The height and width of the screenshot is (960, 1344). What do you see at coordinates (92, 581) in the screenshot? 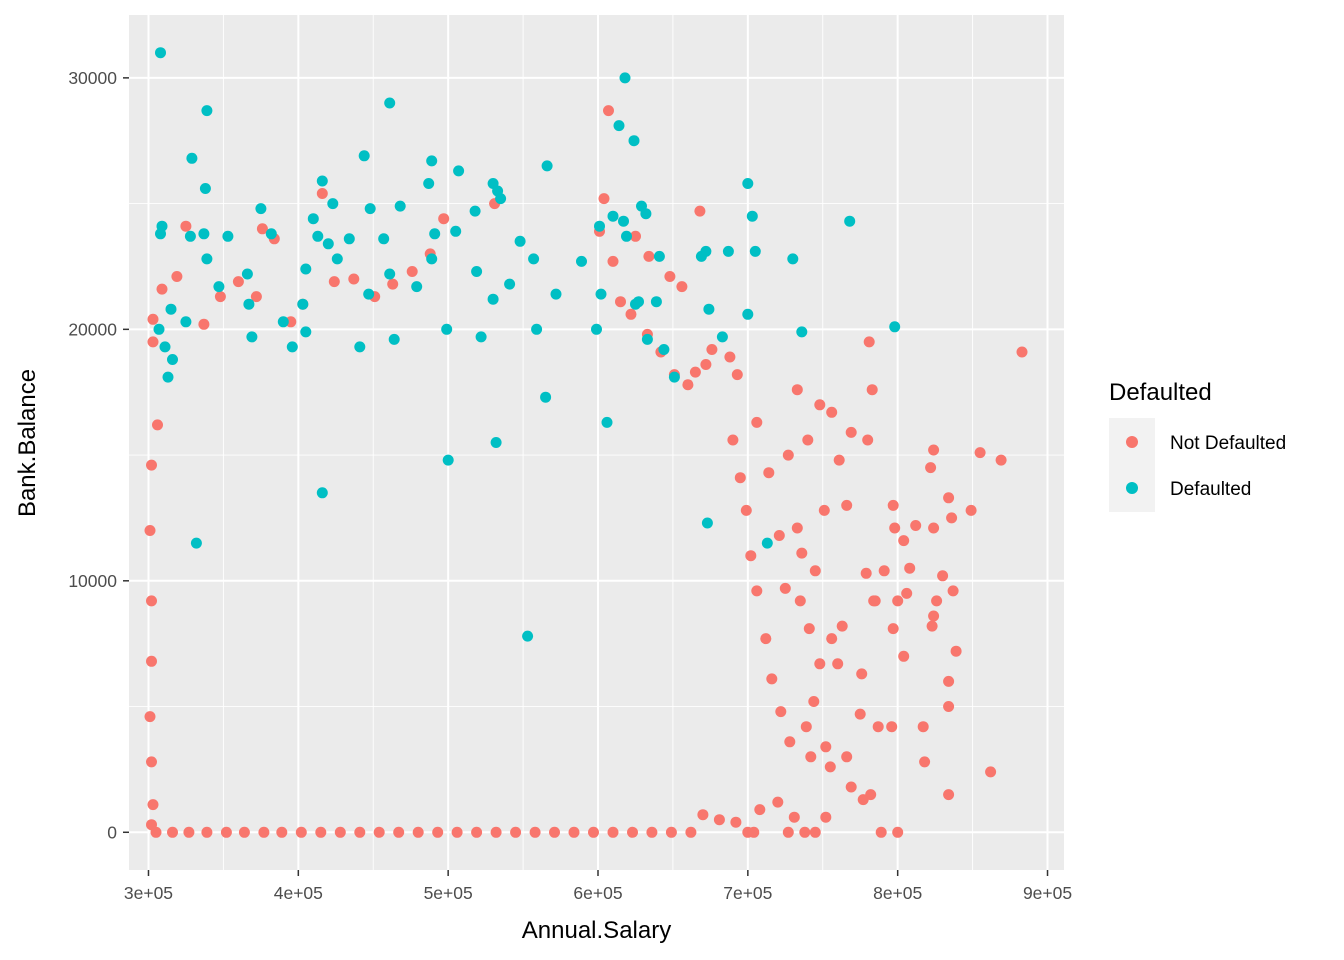
I see `y-tick-label: 10000` at bounding box center [92, 581].